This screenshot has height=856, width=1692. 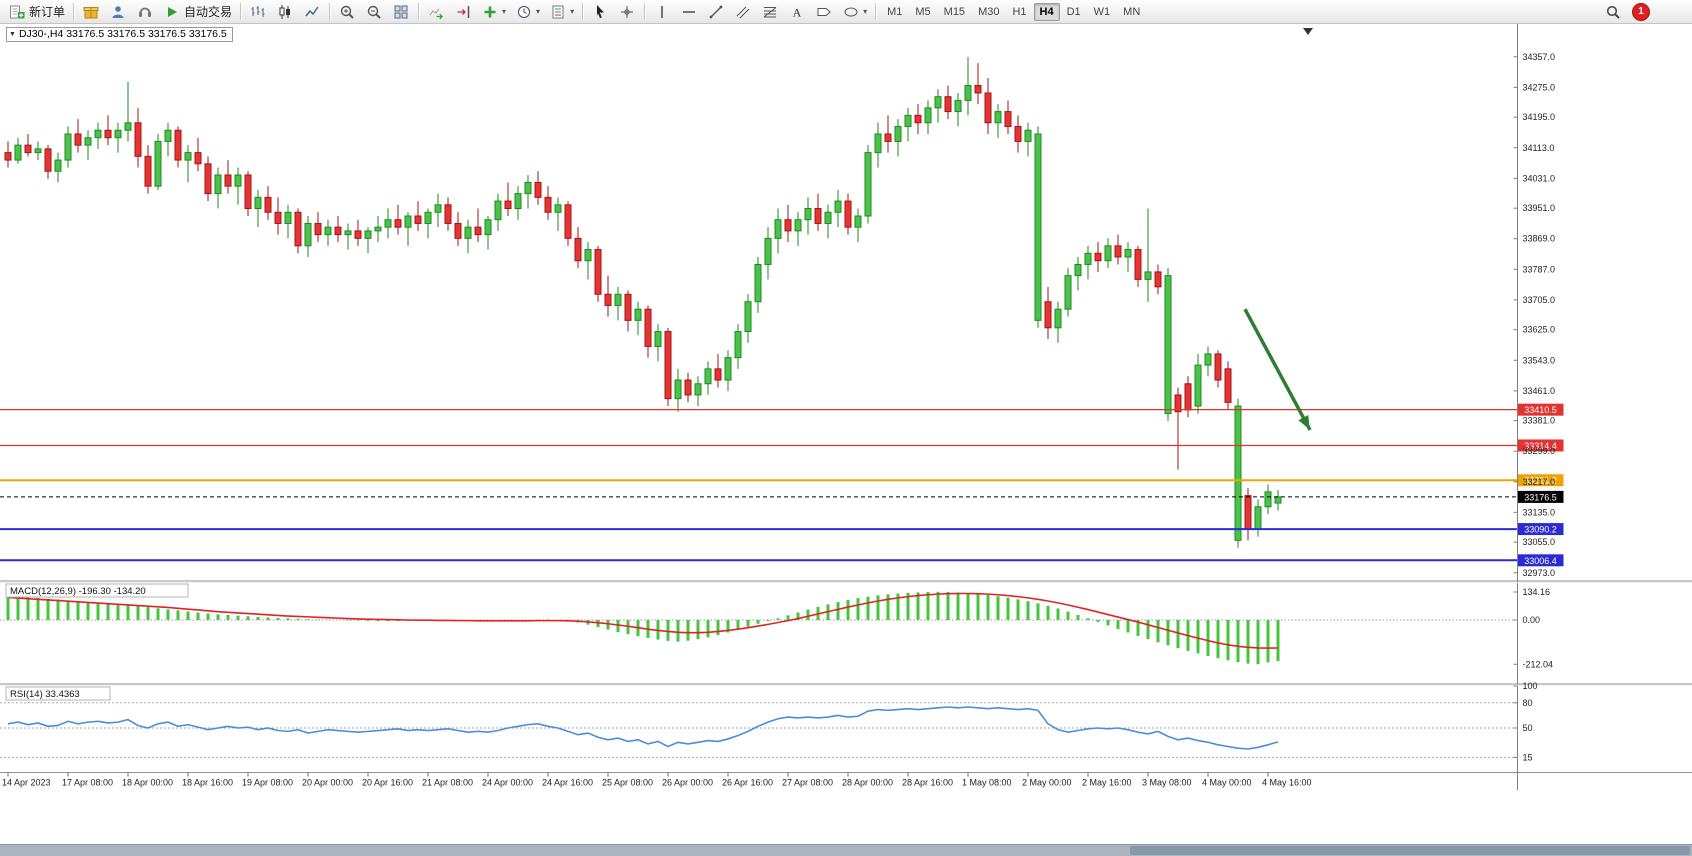 What do you see at coordinates (1539, 178) in the screenshot?
I see `svg-text: 34031.0` at bounding box center [1539, 178].